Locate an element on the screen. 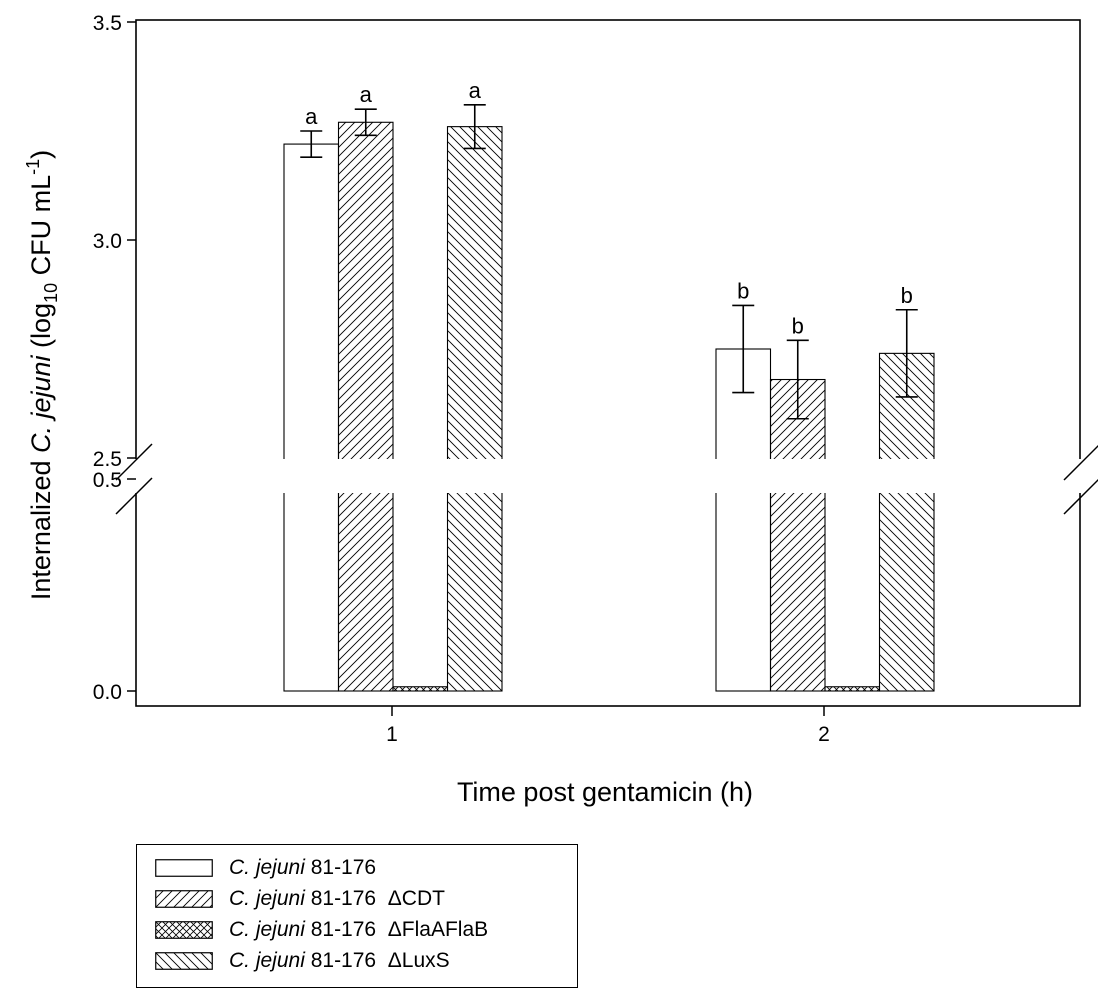 This screenshot has width=1098, height=992. legend-item: C. jejuni 81-176 ΔLuxS is located at coordinates (302, 961).